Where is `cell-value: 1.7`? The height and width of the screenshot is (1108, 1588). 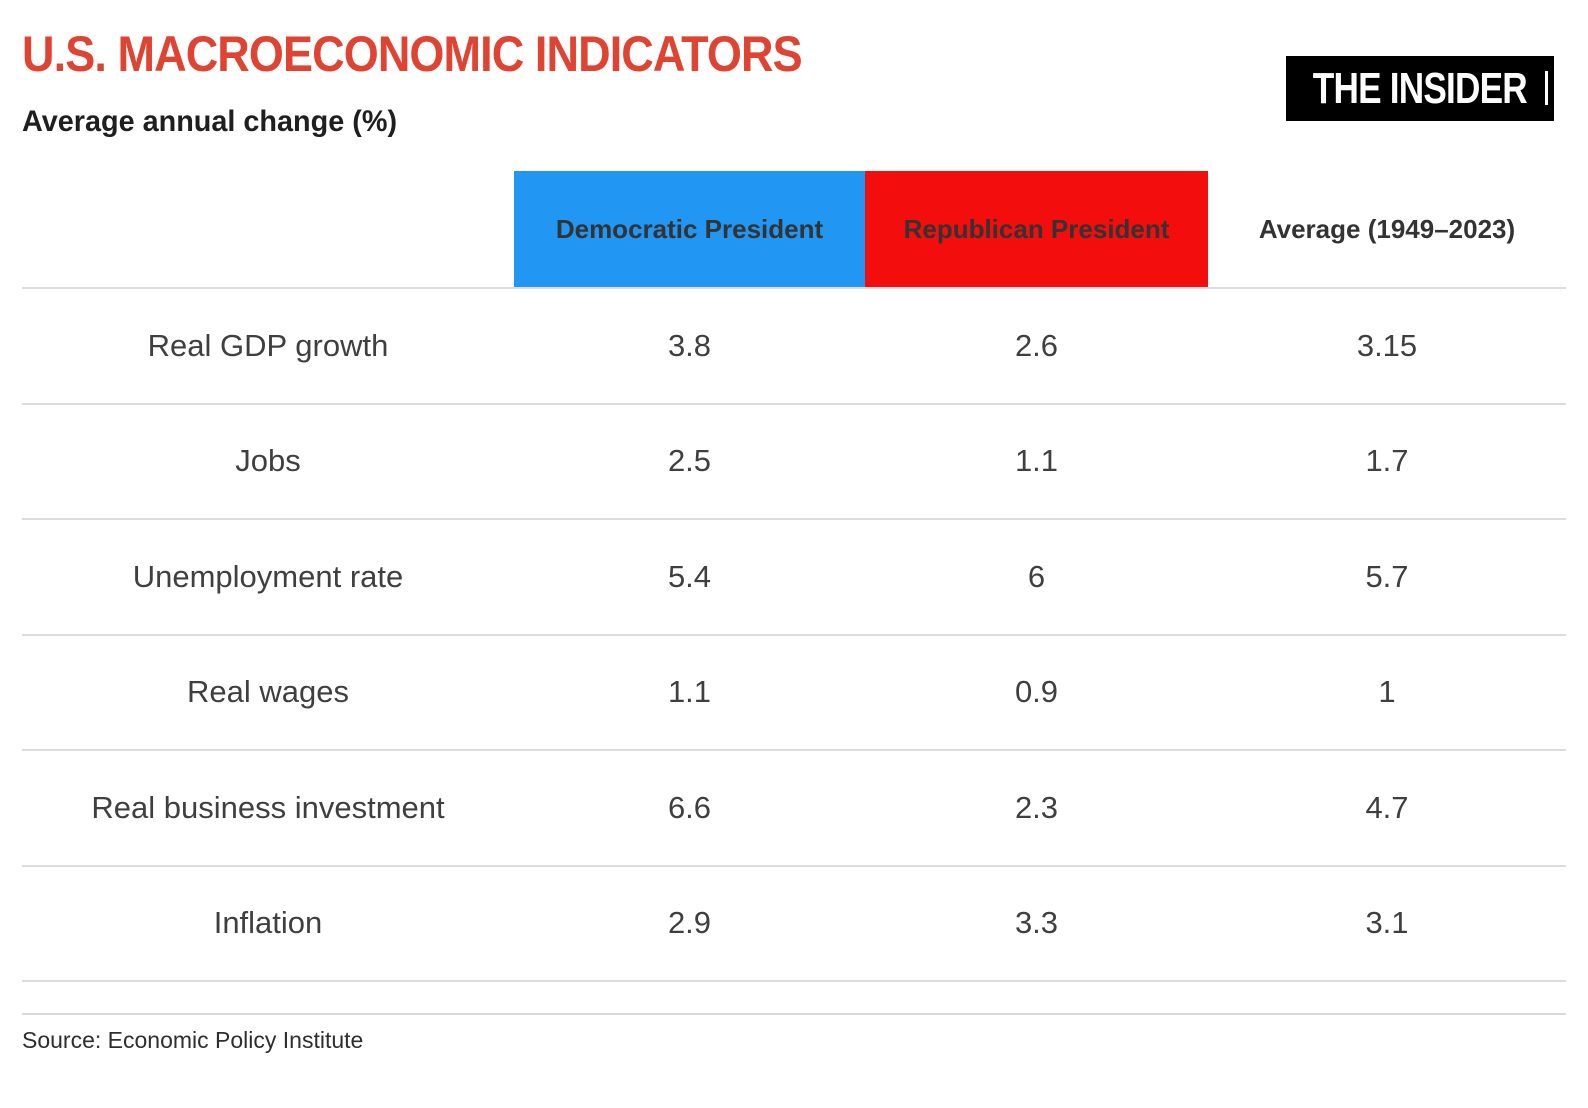
cell-value: 1.7 is located at coordinates (1387, 461).